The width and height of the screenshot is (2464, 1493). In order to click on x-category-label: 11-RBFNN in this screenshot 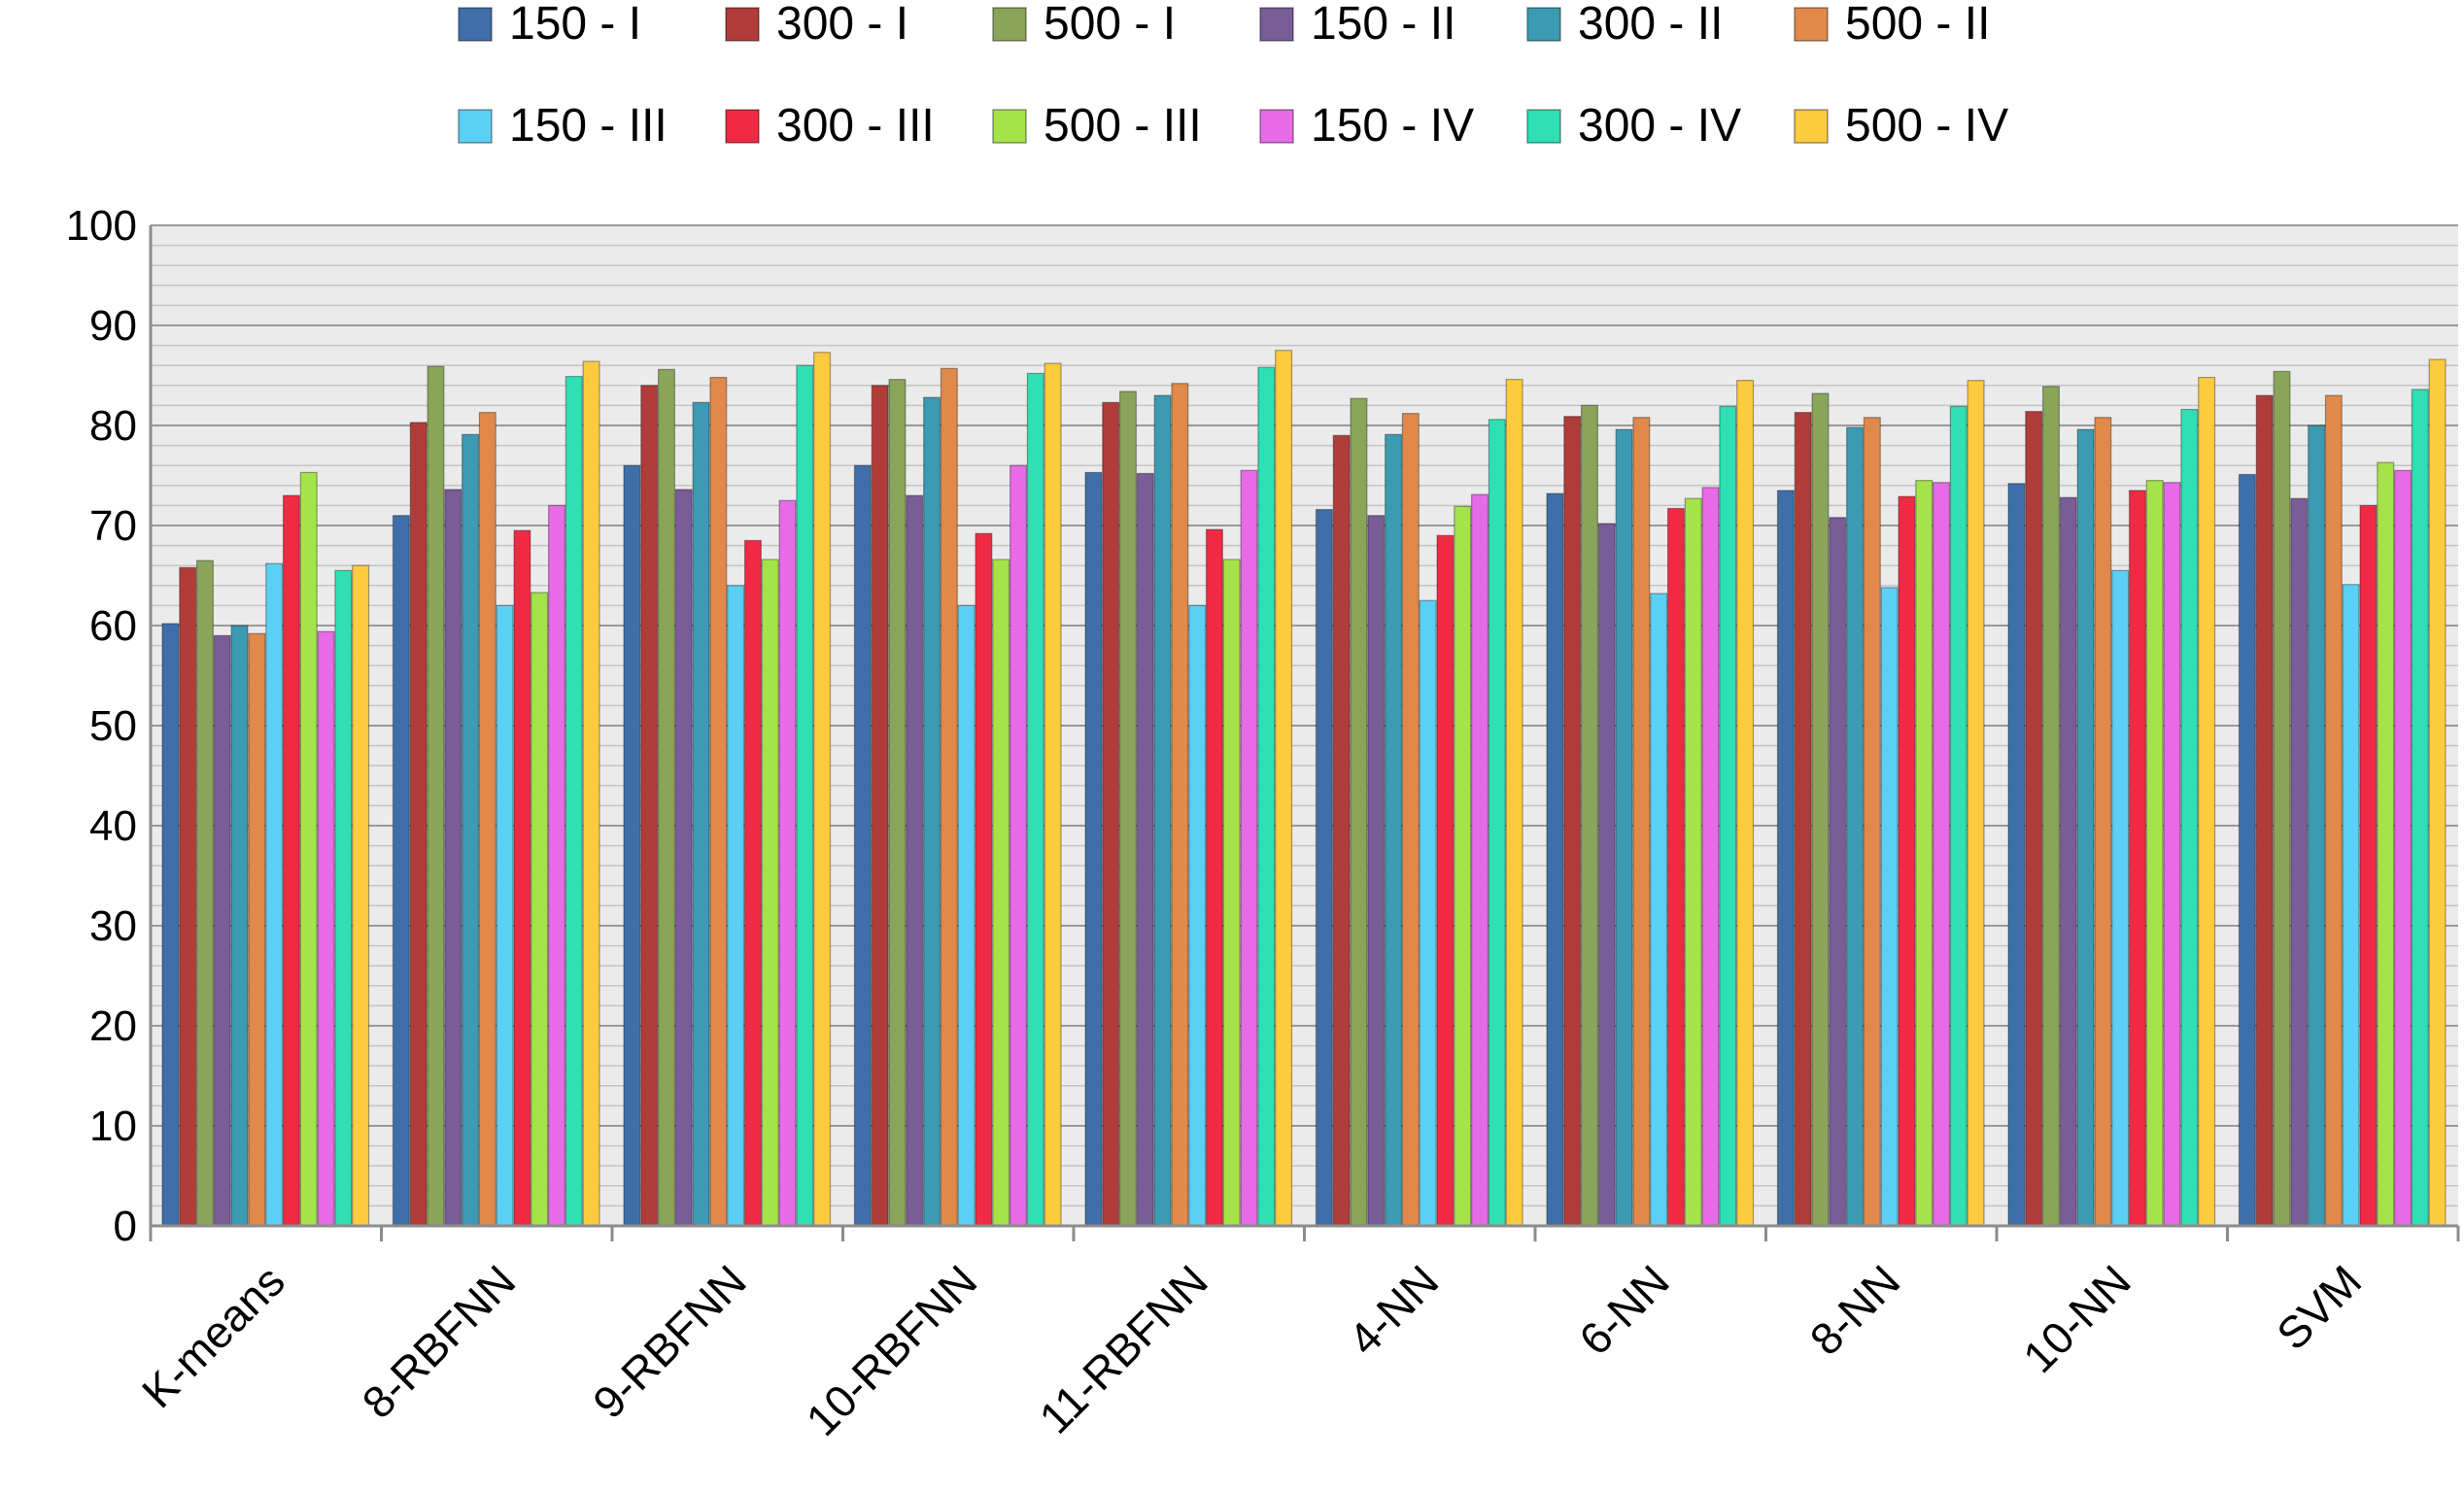, I will do `click(1122, 1348)`.